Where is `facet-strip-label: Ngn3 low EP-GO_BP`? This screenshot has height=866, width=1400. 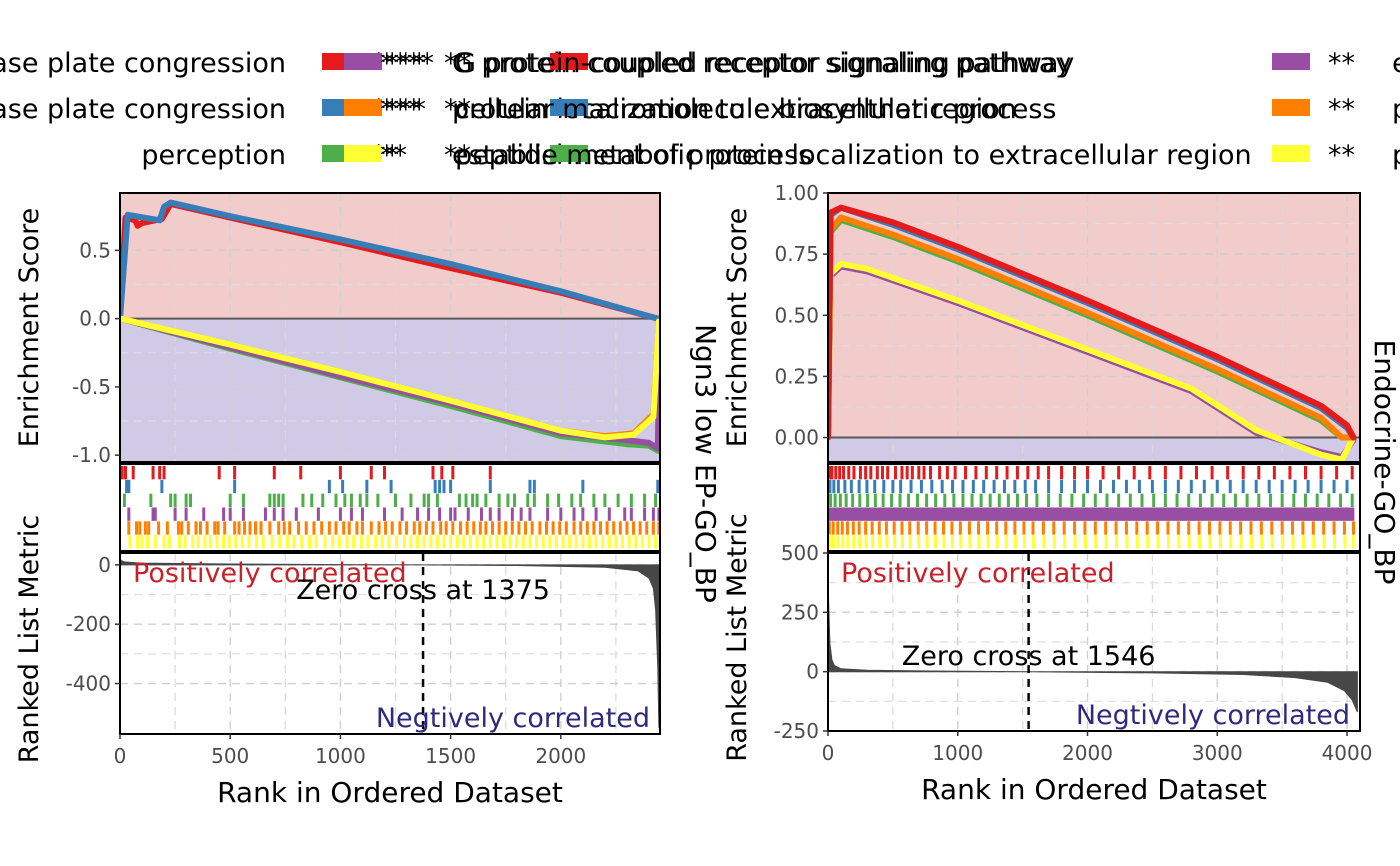
facet-strip-label: Ngn3 low EP-GO_BP is located at coordinates (705, 463).